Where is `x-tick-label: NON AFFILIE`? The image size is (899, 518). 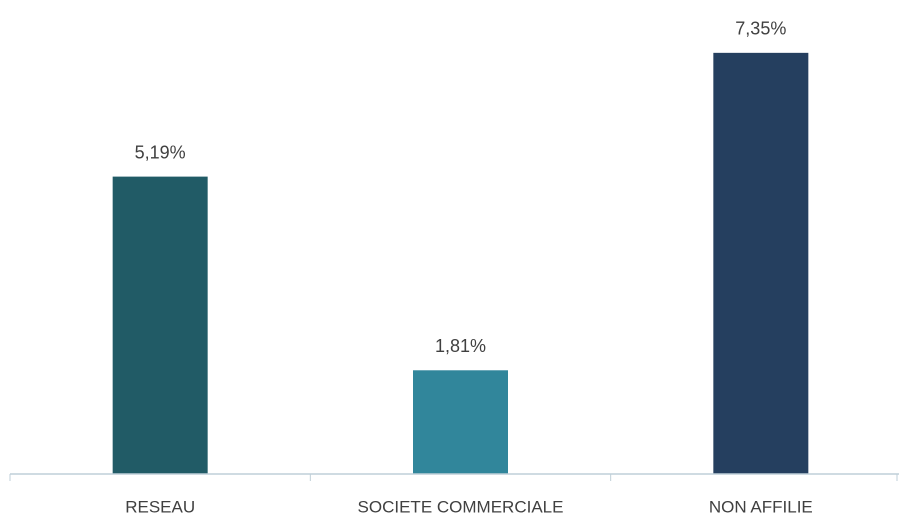 x-tick-label: NON AFFILIE is located at coordinates (761, 506).